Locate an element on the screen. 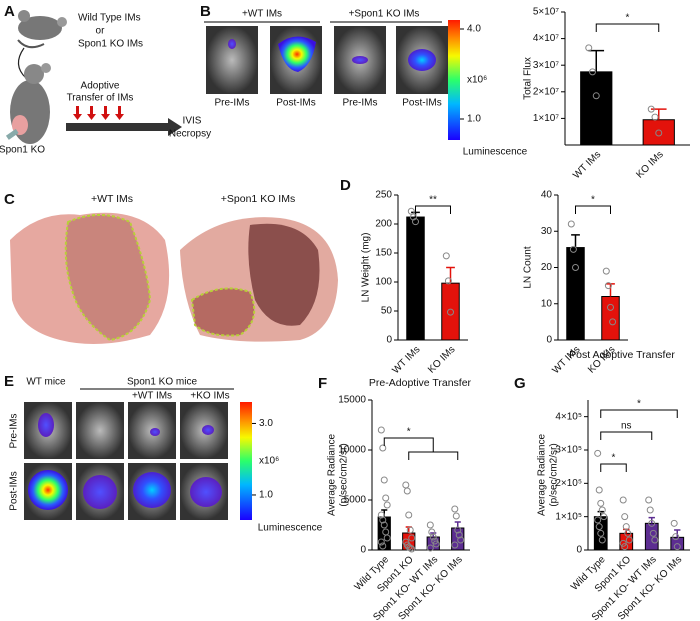 This screenshot has height=621, width=700. y-tick-label: 200 is located at coordinates (383, 224).